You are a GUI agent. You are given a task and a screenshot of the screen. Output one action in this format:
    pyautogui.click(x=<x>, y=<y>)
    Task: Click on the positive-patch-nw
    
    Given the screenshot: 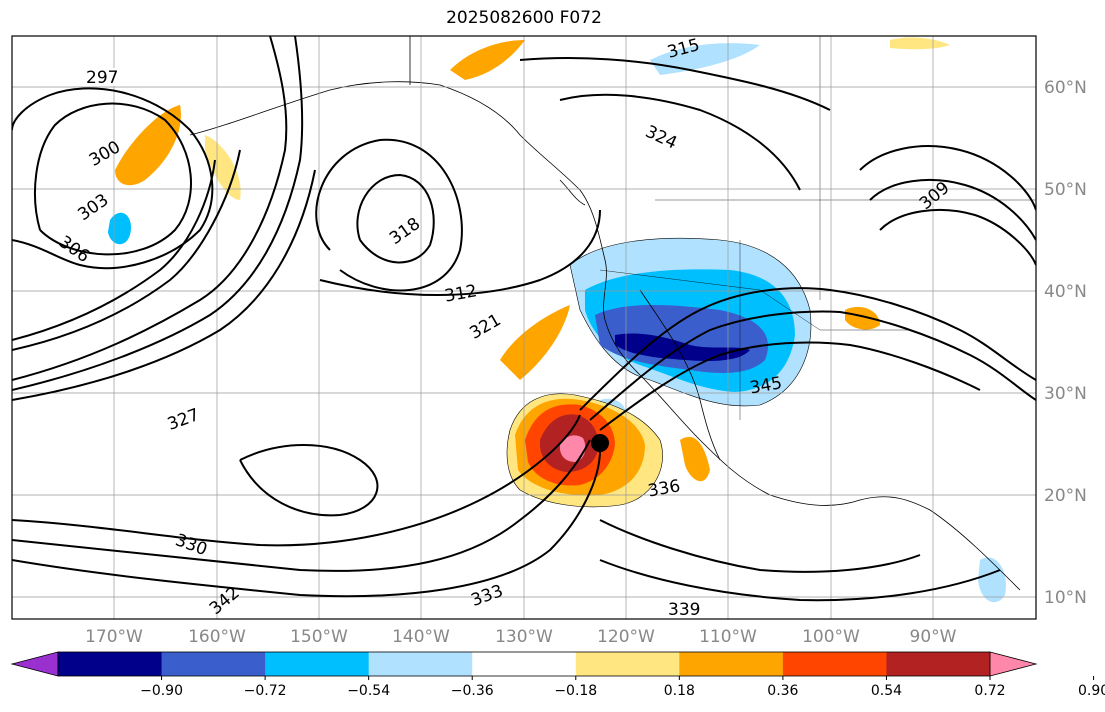 What is the action you would take?
    pyautogui.click(x=148, y=145)
    